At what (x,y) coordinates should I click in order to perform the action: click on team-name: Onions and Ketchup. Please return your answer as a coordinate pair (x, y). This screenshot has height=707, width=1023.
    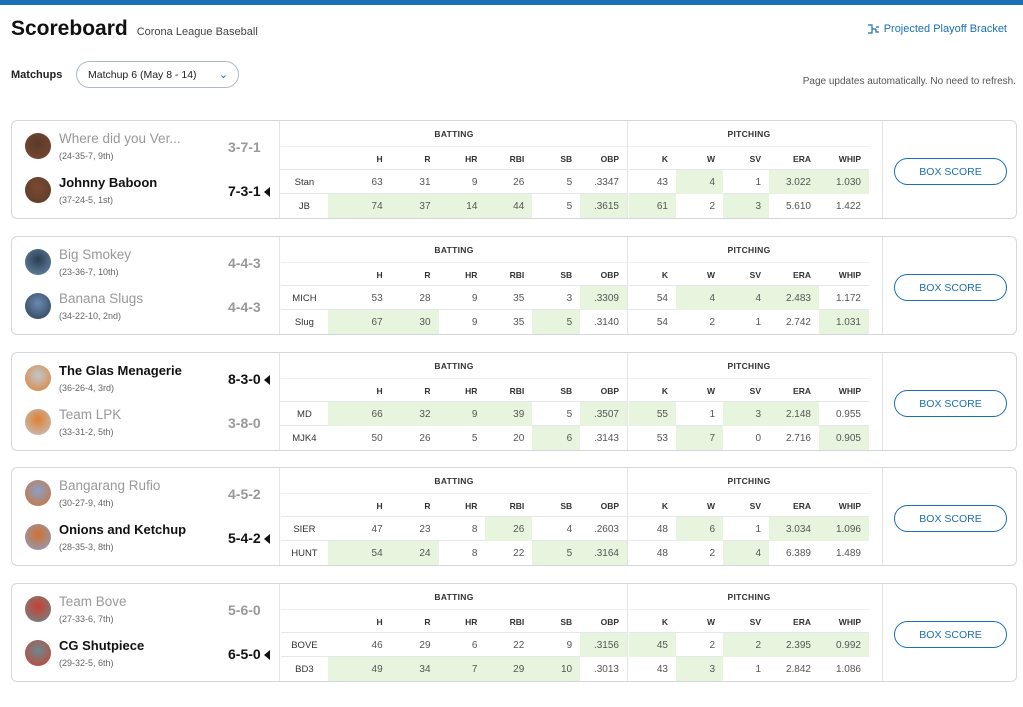
    Looking at the image, I should click on (123, 529).